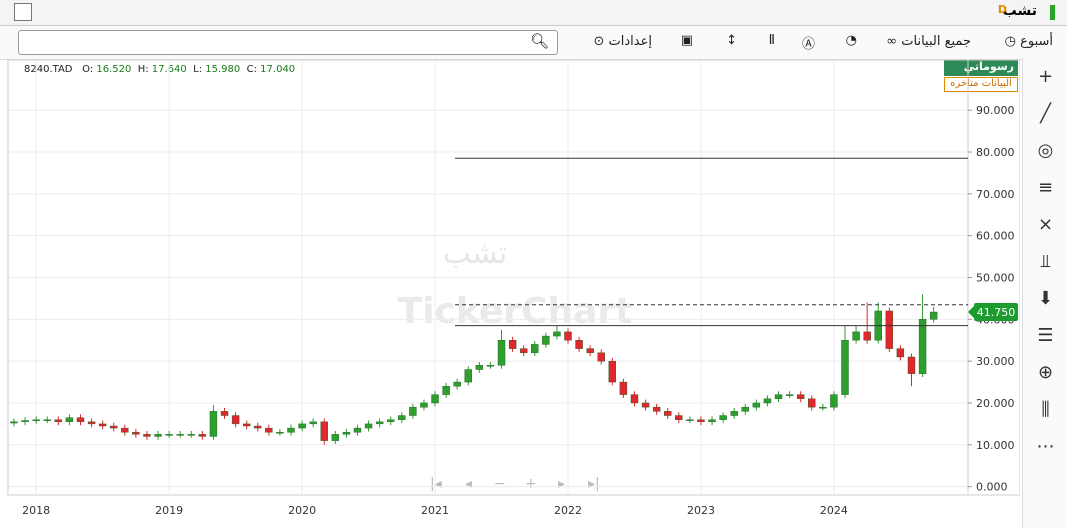 The height and width of the screenshot is (530, 1067). Describe the element at coordinates (561, 484) in the screenshot. I see `scroll-right: ▸` at that location.